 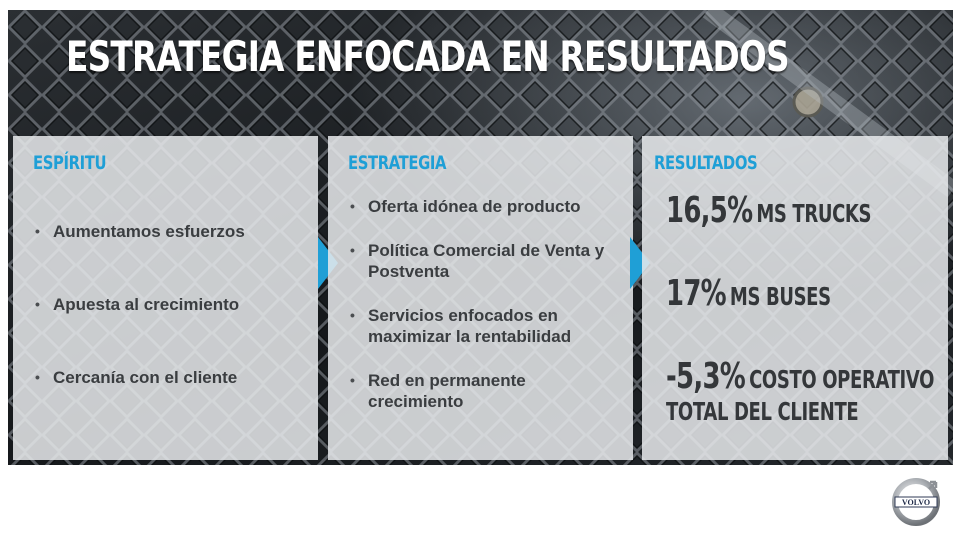 What do you see at coordinates (814, 213) in the screenshot?
I see `result-label: MS TRUCKS` at bounding box center [814, 213].